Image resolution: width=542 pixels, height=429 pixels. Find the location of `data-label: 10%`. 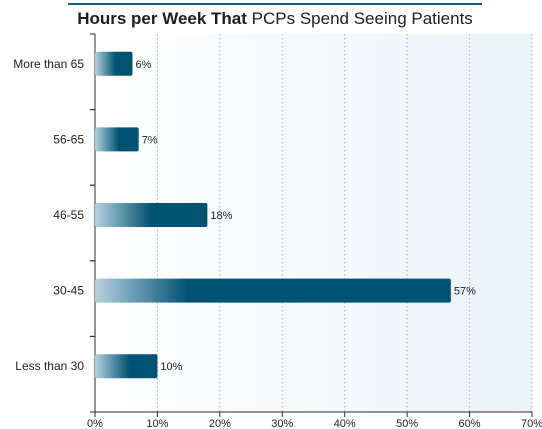

data-label: 10% is located at coordinates (171, 367).